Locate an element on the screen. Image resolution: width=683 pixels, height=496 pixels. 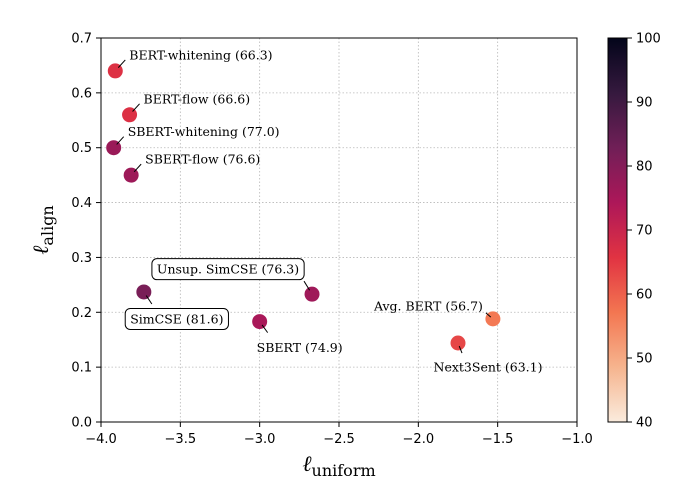
colorbar-tick-label: 50 is located at coordinates (644, 359).